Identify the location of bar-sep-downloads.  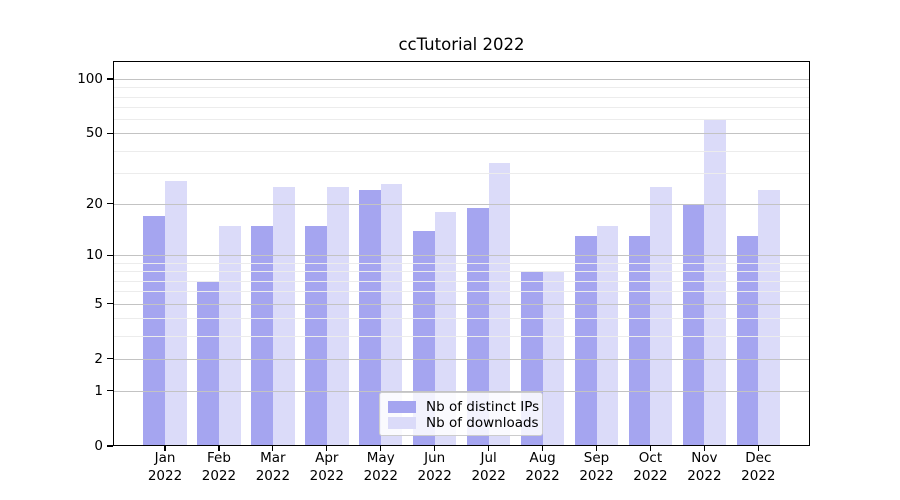
(607, 335).